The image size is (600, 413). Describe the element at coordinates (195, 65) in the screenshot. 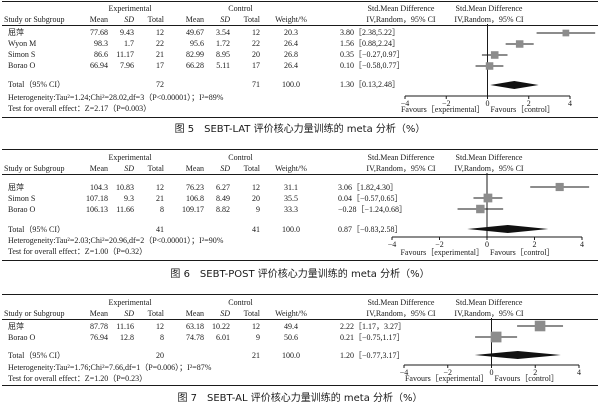

I see `ctrl-mean: 66.28` at that location.